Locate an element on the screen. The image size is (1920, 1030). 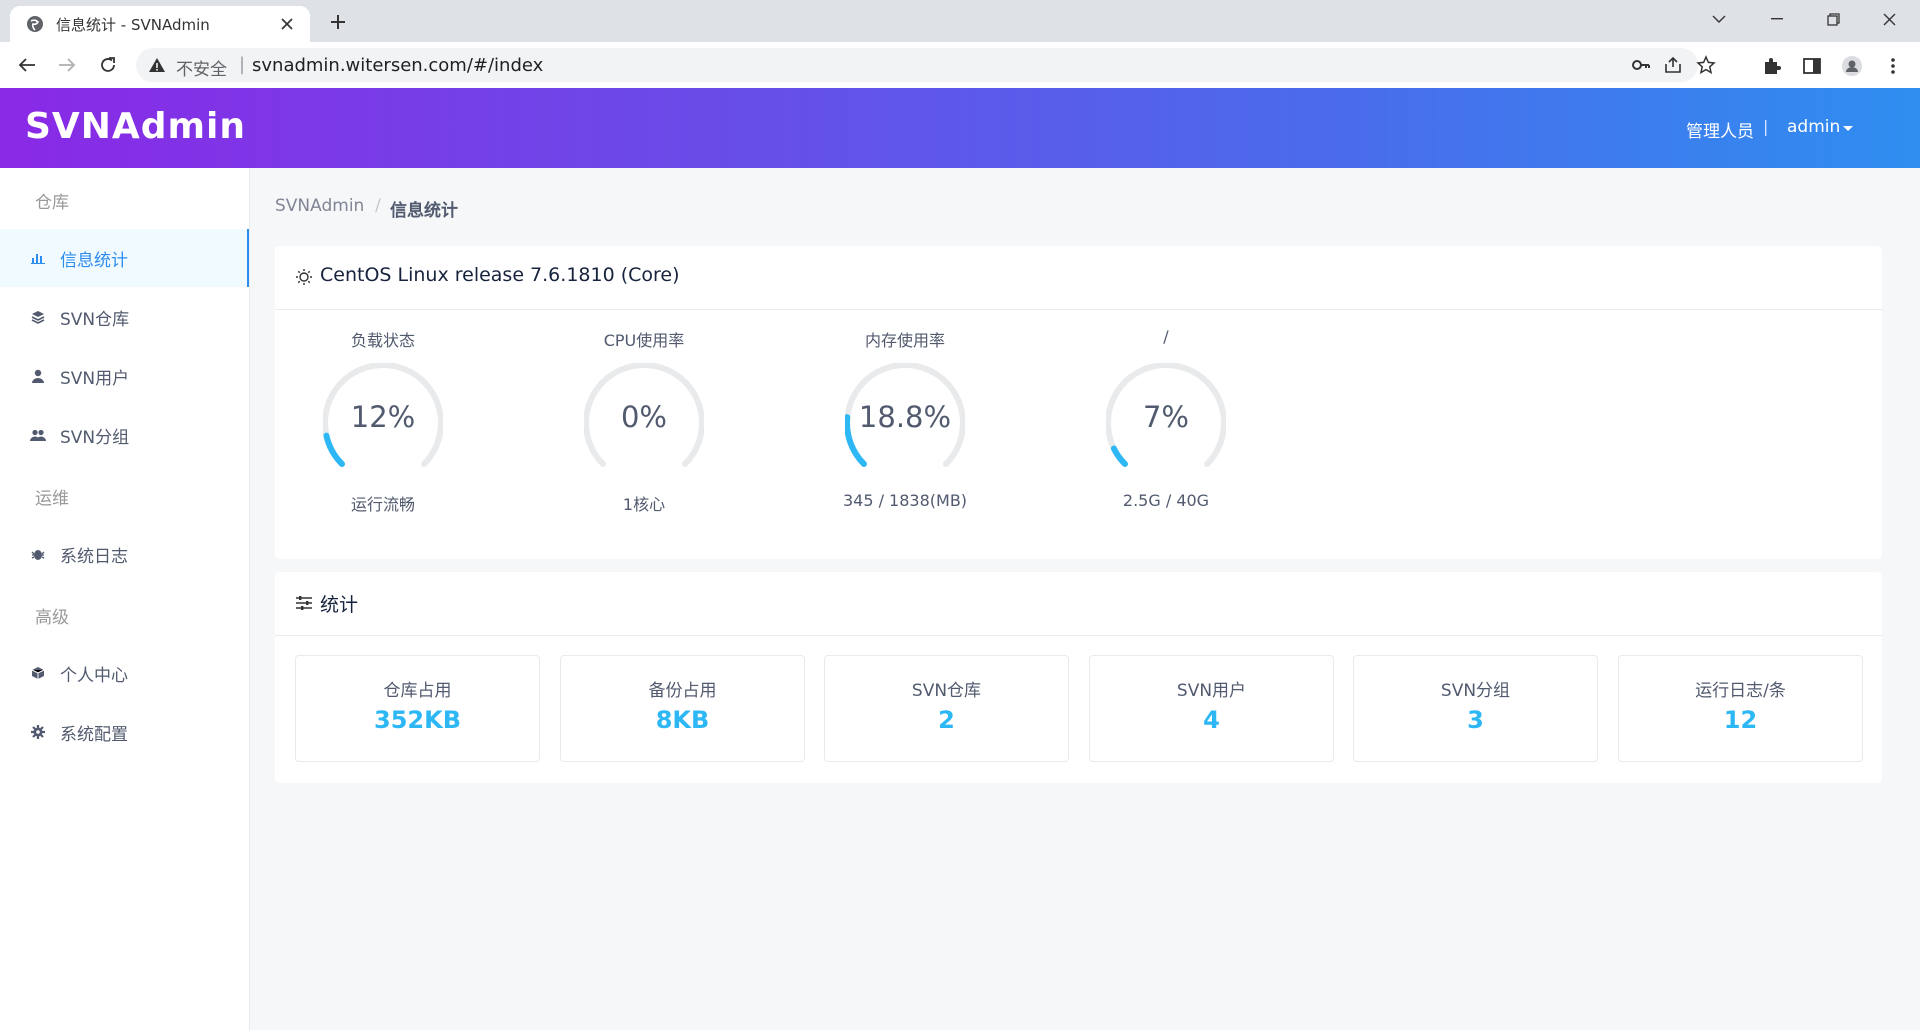
stat-svn-groups: SVN分组 3 is located at coordinates (1475, 708).